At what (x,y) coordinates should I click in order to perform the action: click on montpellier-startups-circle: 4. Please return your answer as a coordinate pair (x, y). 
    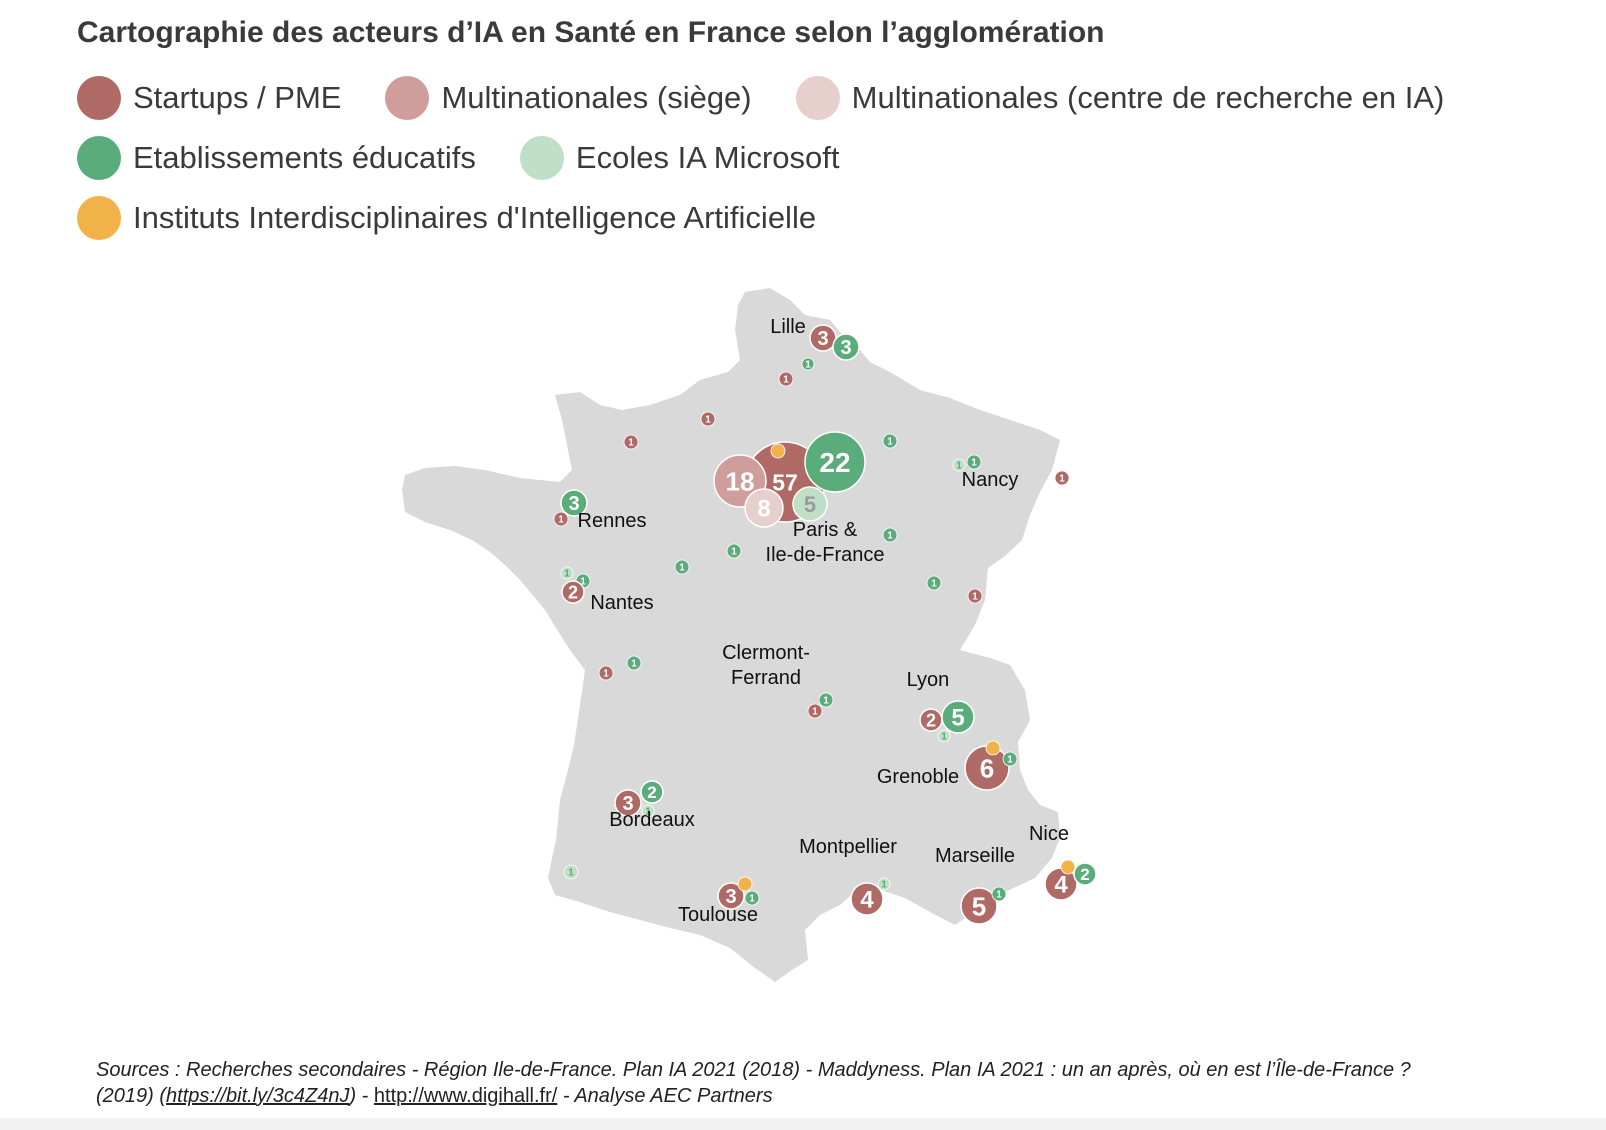
    Looking at the image, I should click on (867, 899).